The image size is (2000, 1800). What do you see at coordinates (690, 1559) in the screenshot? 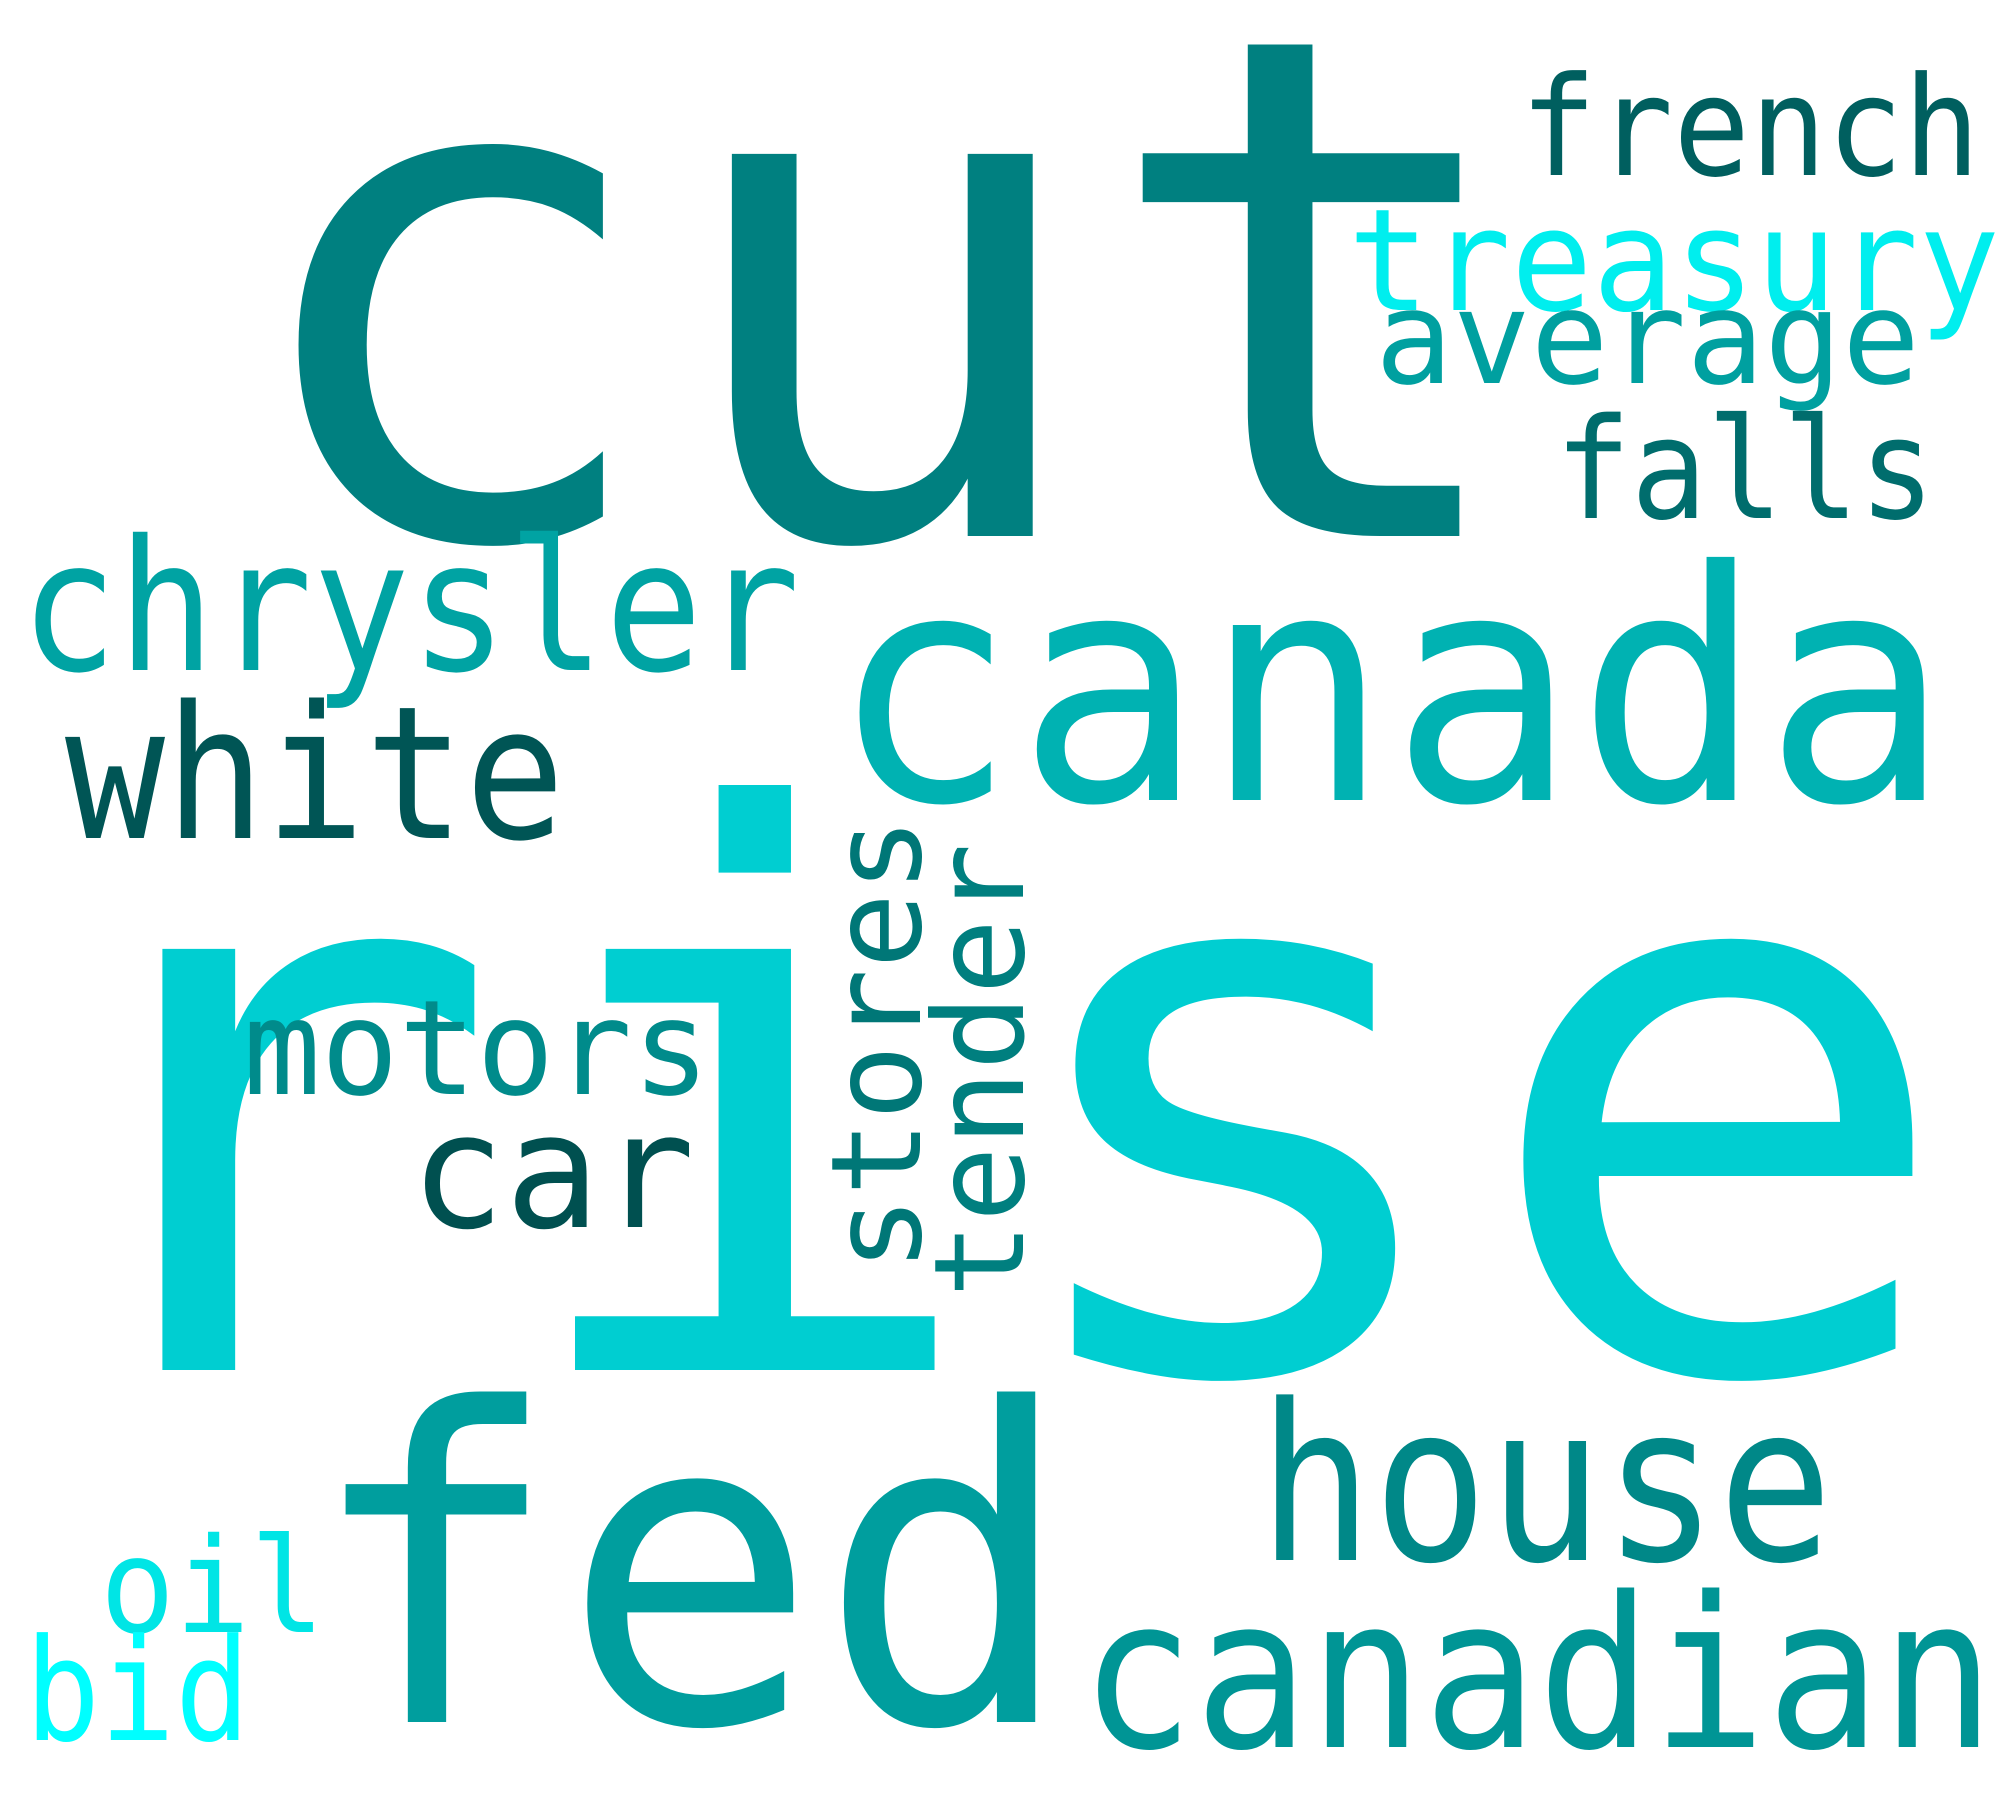
I see `word-fed: fed` at bounding box center [690, 1559].